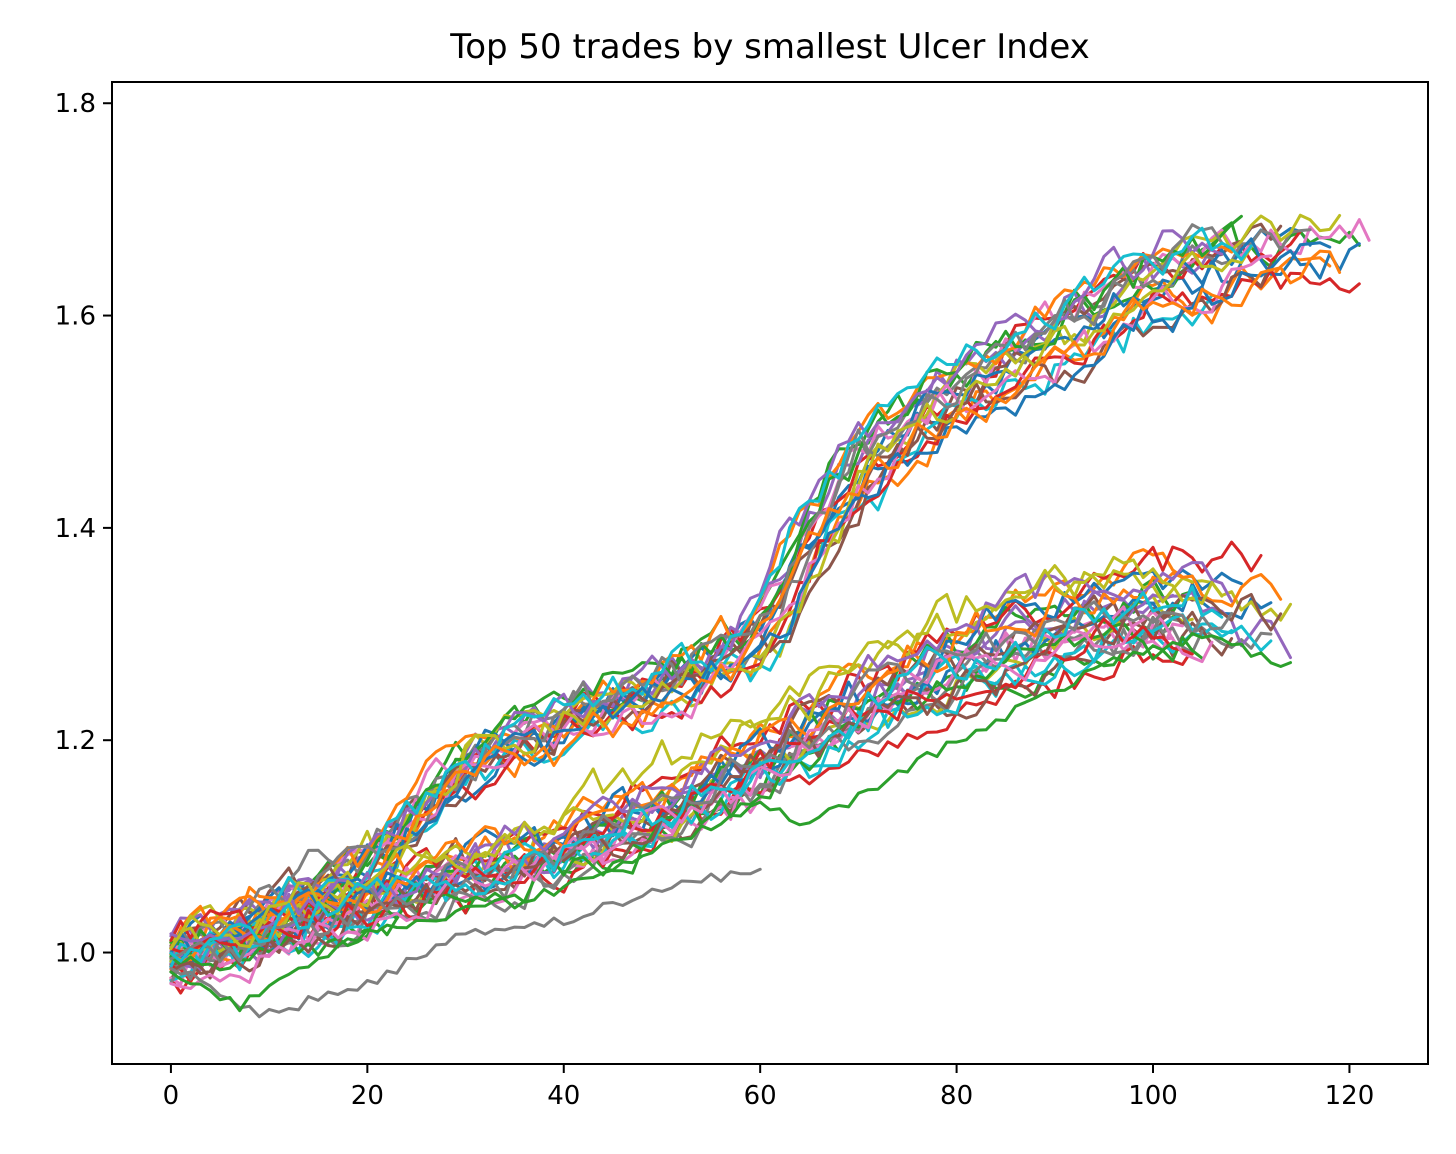 This screenshot has width=1456, height=1154. I want to click on x-tick-label: 120, so click(1350, 1096).